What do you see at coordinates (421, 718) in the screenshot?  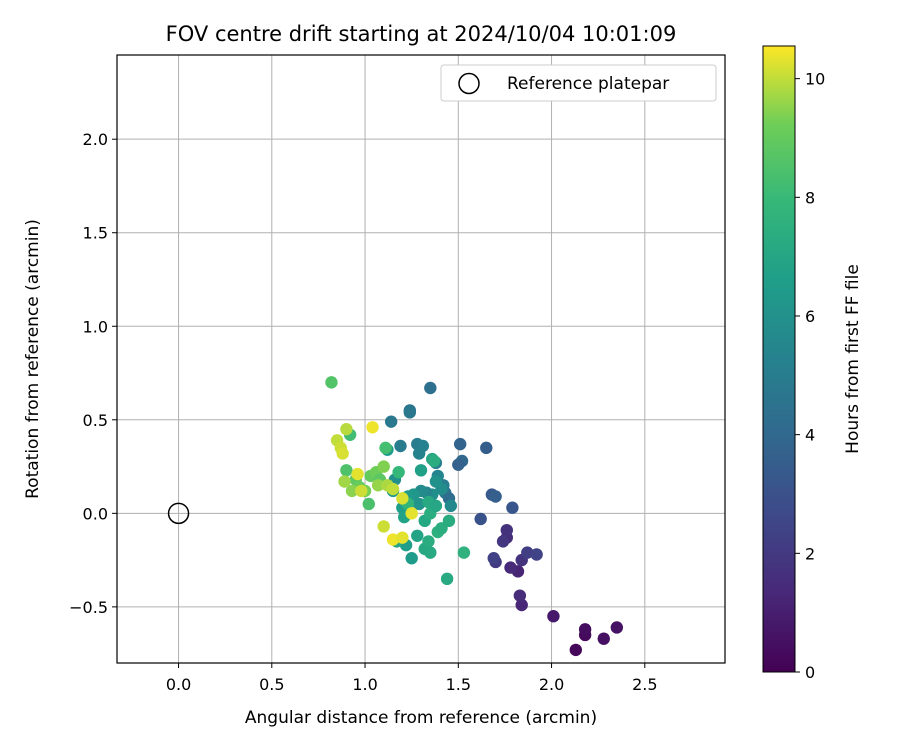 I see `x-axis-label: Angular distance from reference (arcmin)` at bounding box center [421, 718].